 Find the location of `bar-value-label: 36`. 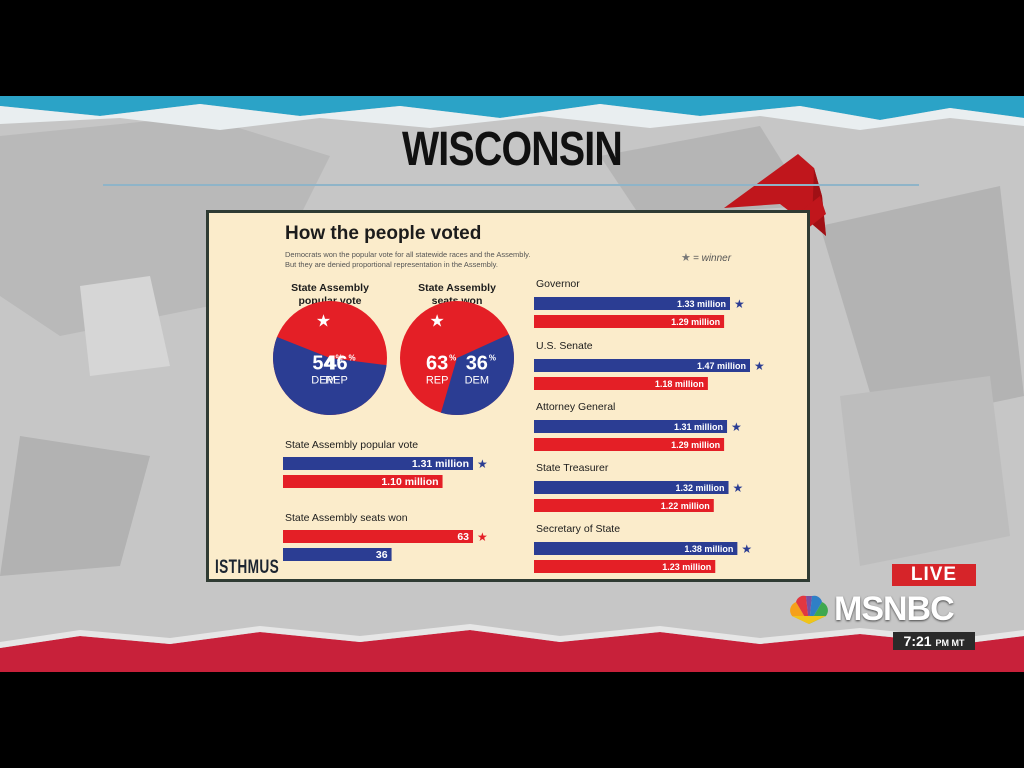

bar-value-label: 36 is located at coordinates (382, 555).